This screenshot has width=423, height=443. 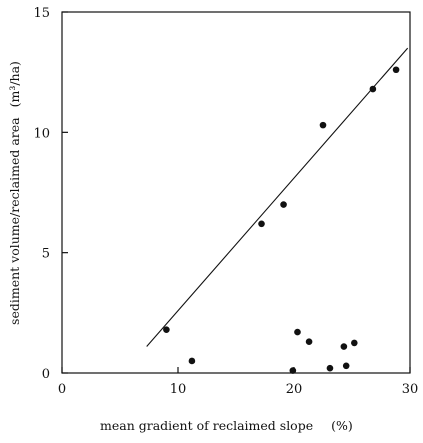 What do you see at coordinates (41, 13) in the screenshot?
I see `y-tick-label: 15` at bounding box center [41, 13].